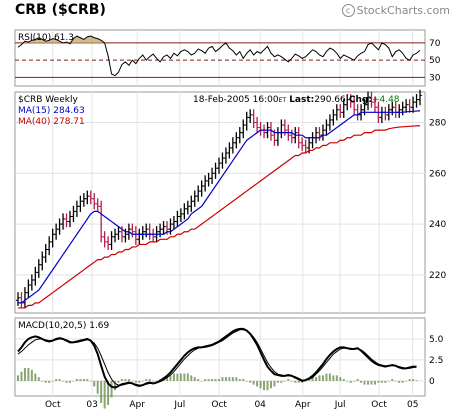 This screenshot has width=460, height=414. I want to click on date-timezone: ET, so click(283, 100).